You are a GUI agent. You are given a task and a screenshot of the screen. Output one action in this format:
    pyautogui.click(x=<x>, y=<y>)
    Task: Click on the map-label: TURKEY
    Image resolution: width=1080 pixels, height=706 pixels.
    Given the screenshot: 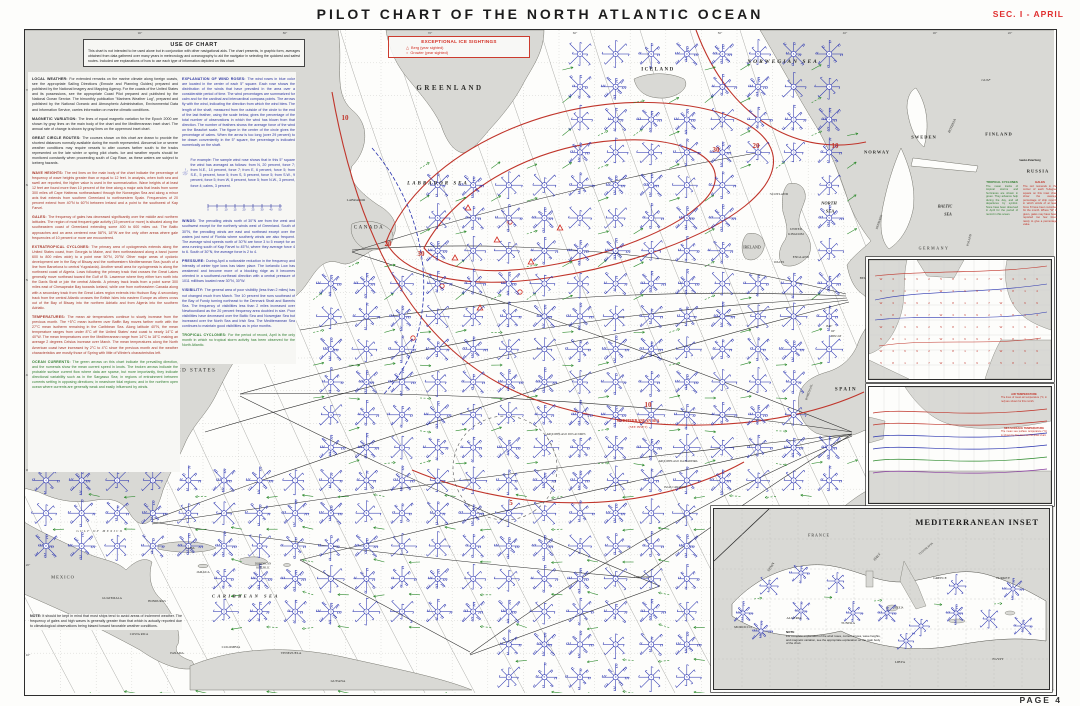 What is the action you would take?
    pyautogui.click(x=1003, y=578)
    